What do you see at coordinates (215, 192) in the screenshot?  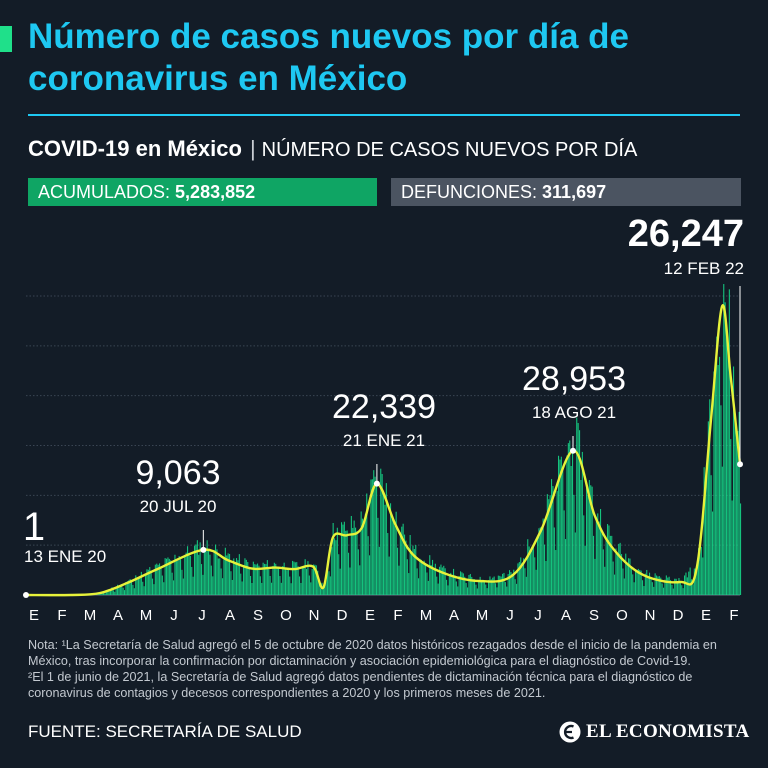 I see `acumulados-value: 5,283,852` at bounding box center [215, 192].